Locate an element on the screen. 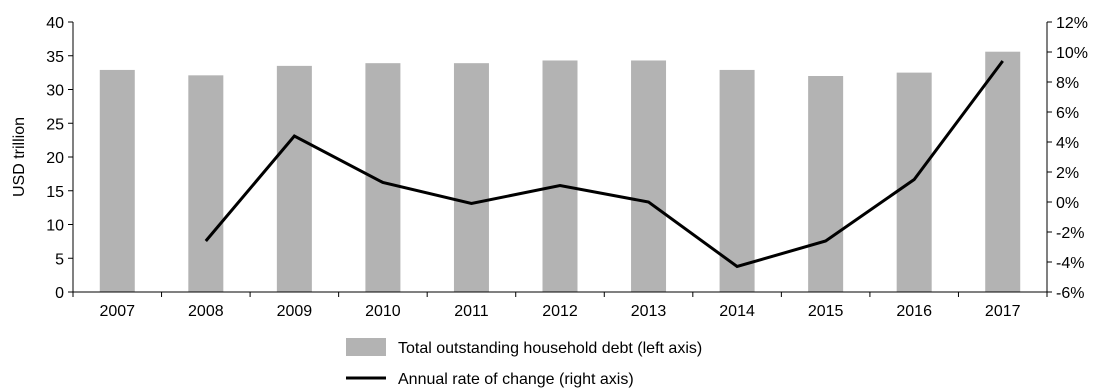 The width and height of the screenshot is (1108, 389). x-tick-label: 2010 is located at coordinates (383, 311).